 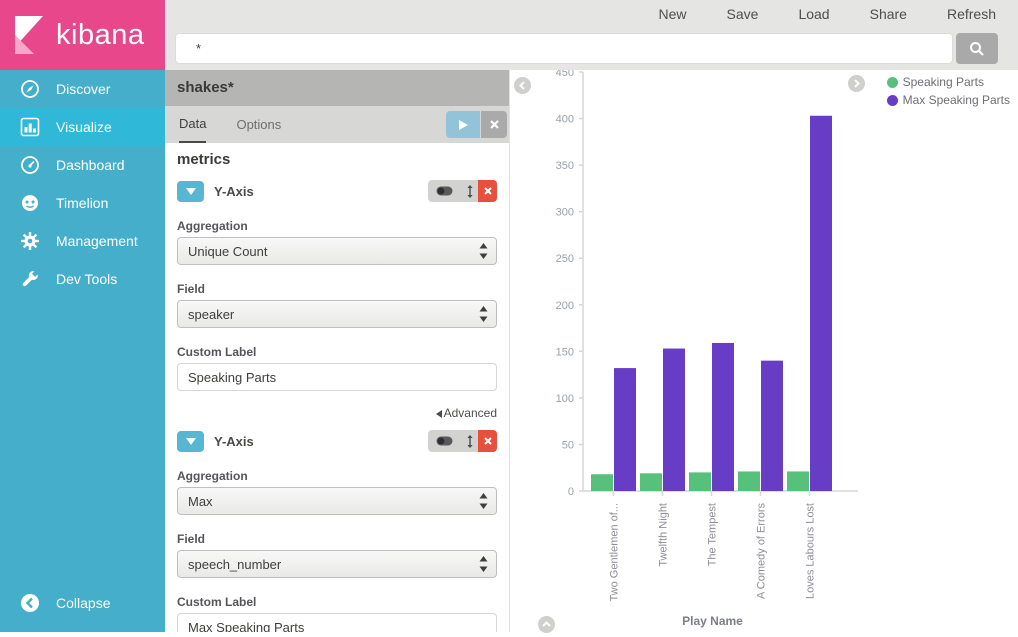 What do you see at coordinates (82, 35) in the screenshot?
I see `kibana-logo: kibana` at bounding box center [82, 35].